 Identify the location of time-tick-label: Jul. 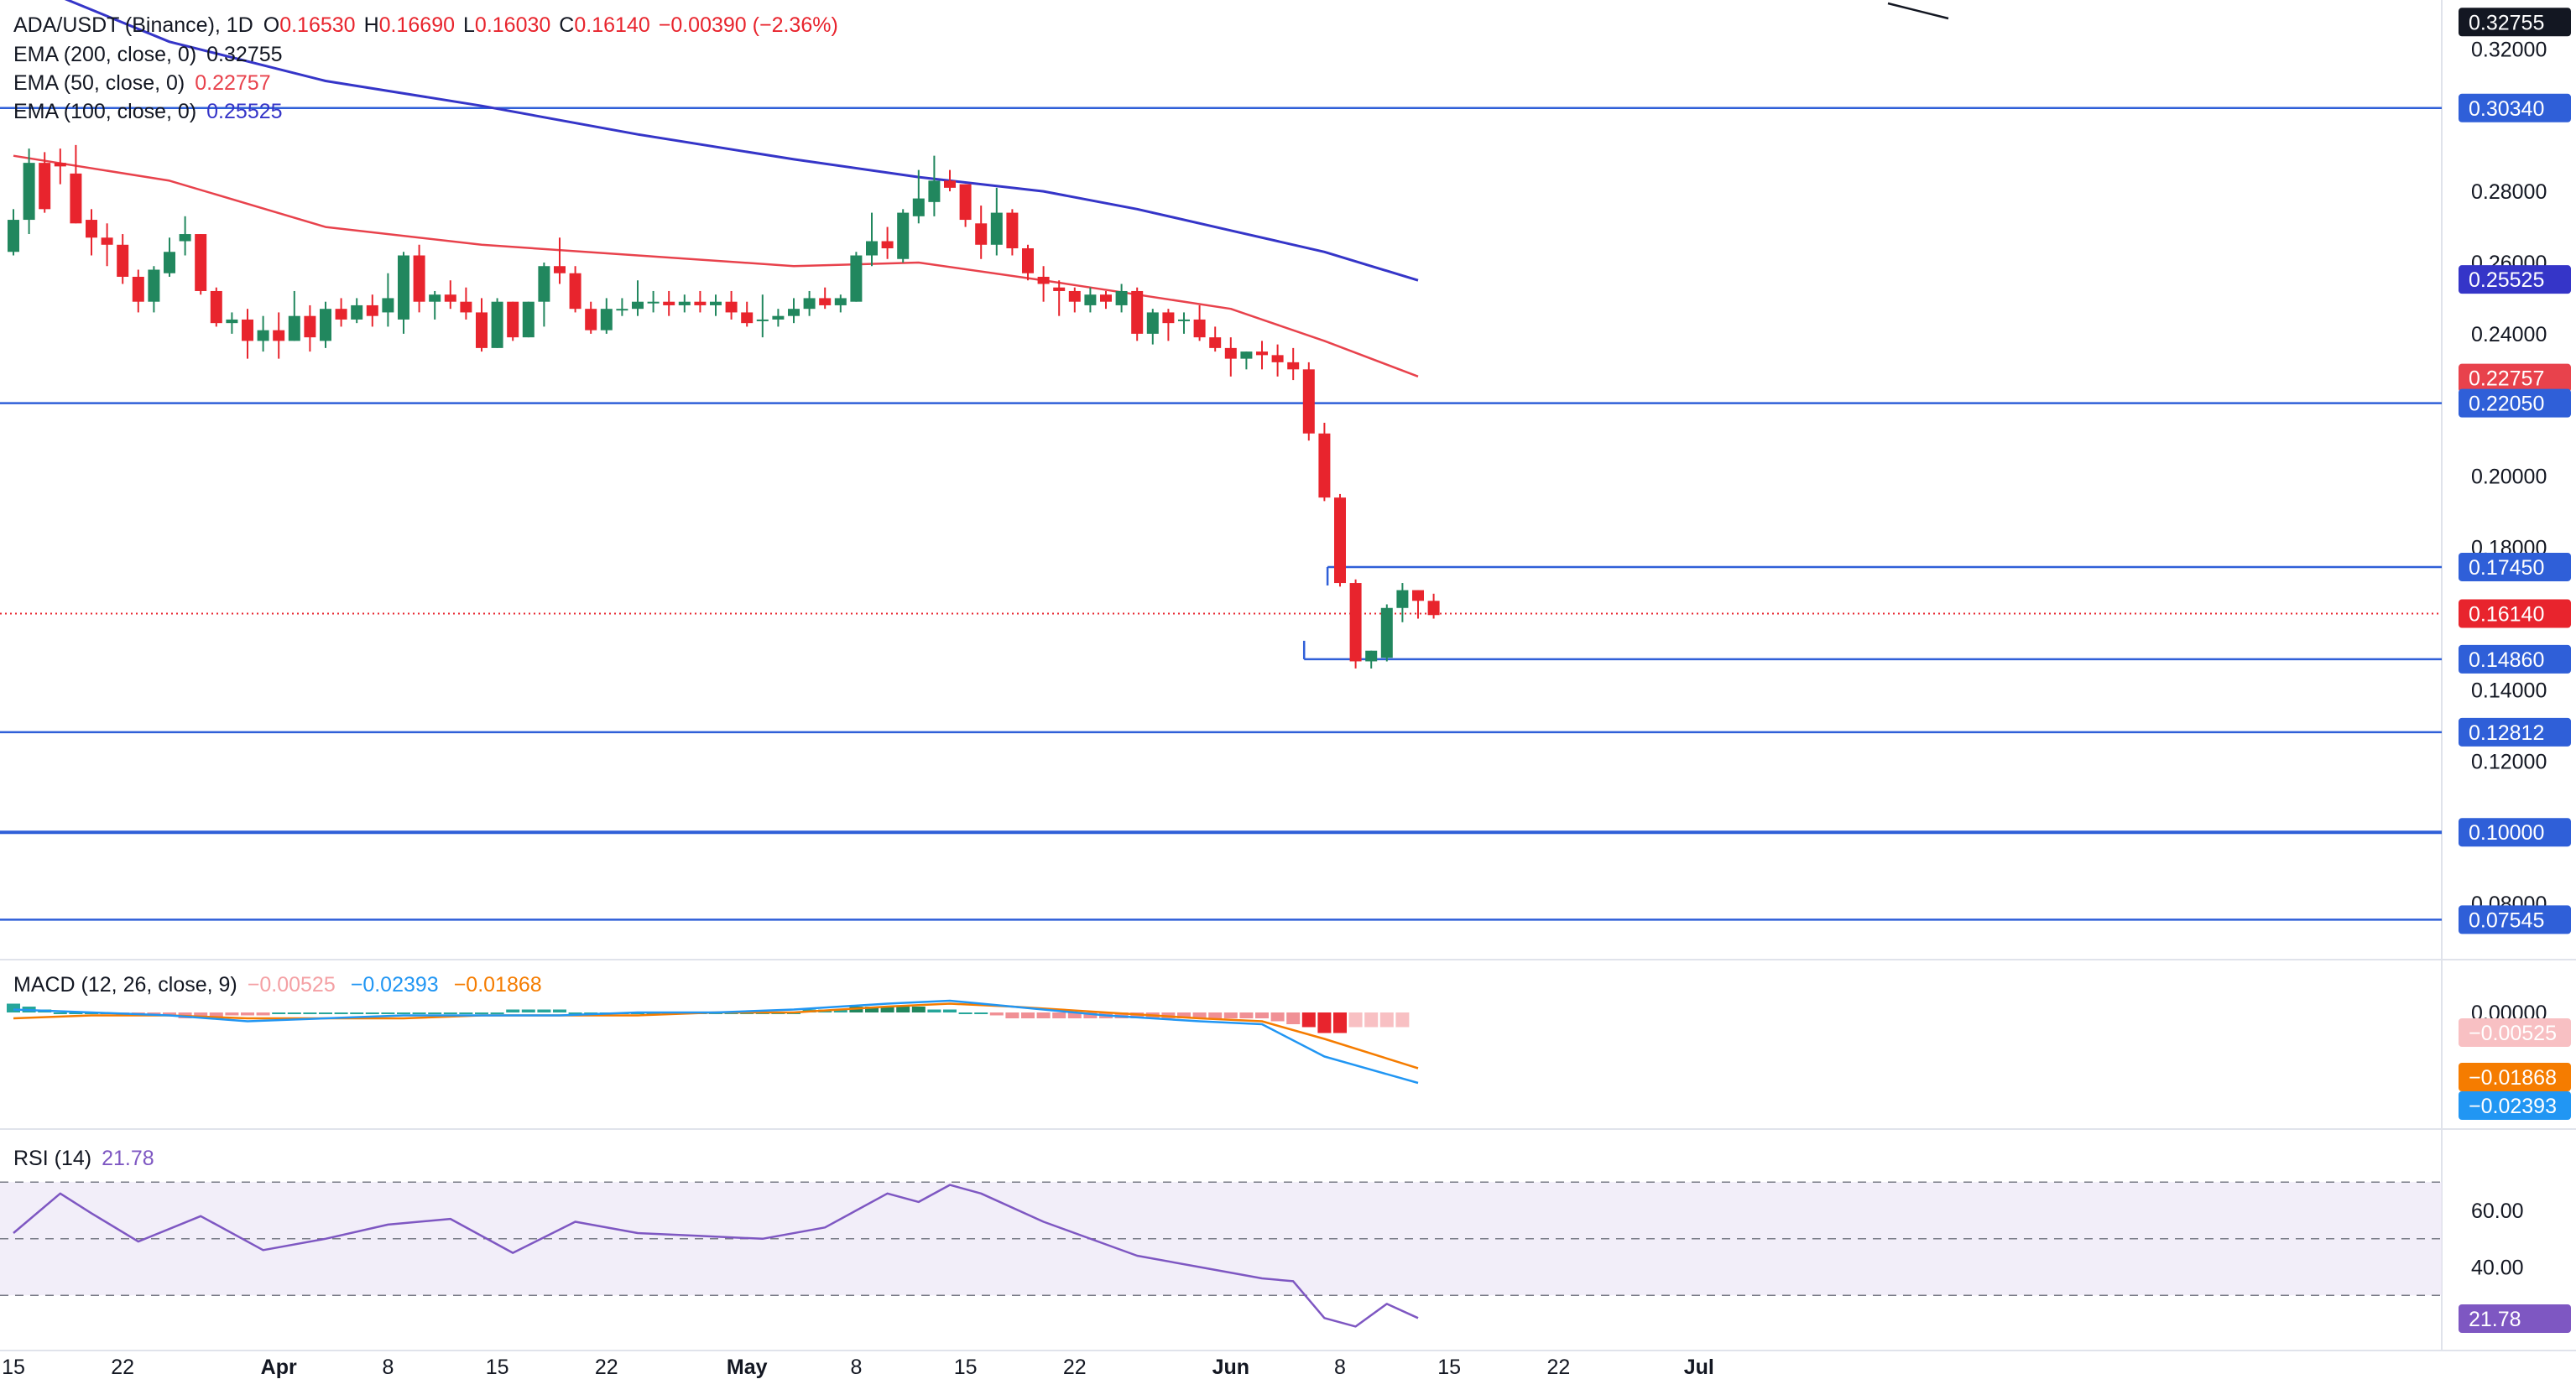
(1699, 1368).